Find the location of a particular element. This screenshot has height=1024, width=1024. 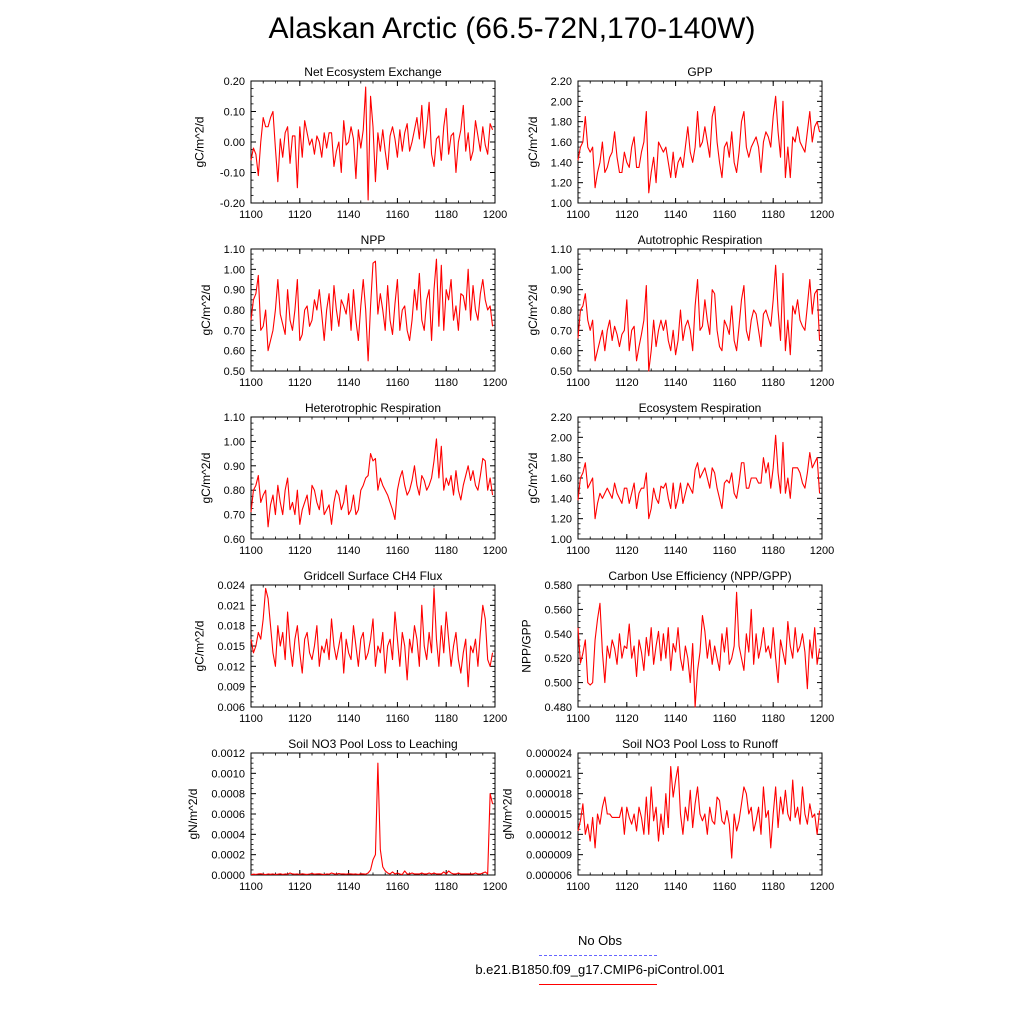

panel-title: Heterotrophic Respiration is located at coordinates (373, 408).